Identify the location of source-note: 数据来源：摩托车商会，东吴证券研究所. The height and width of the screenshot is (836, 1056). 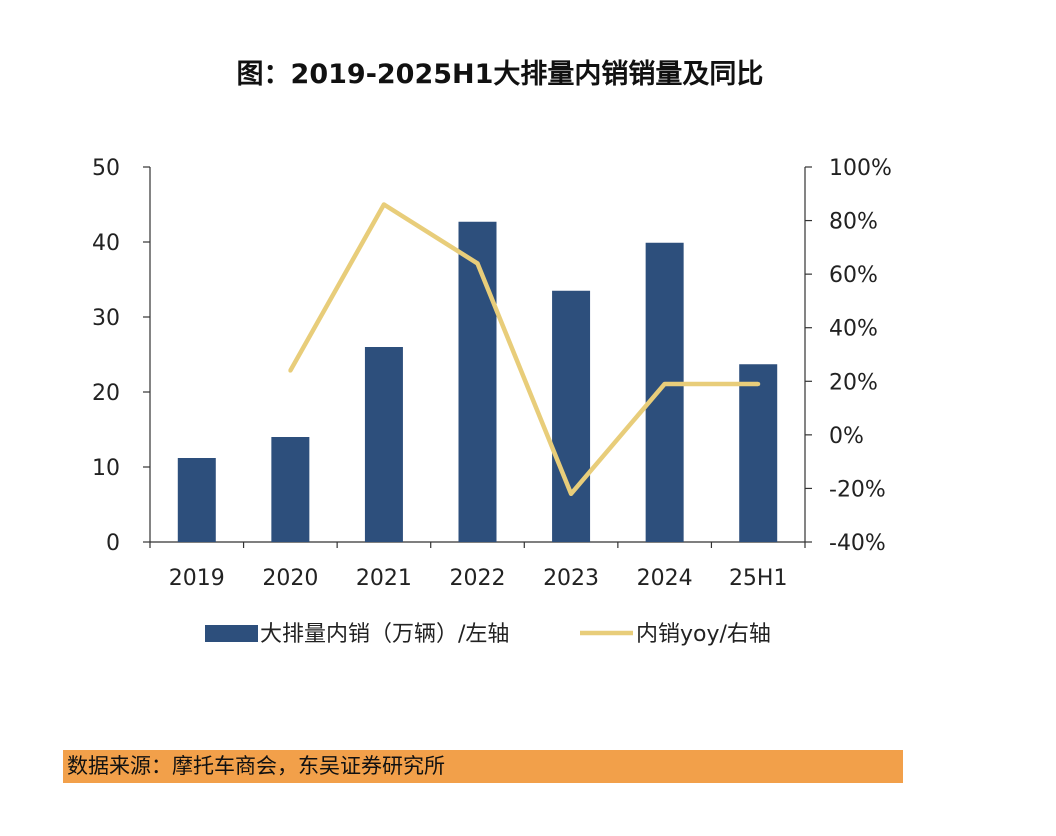
(483, 766).